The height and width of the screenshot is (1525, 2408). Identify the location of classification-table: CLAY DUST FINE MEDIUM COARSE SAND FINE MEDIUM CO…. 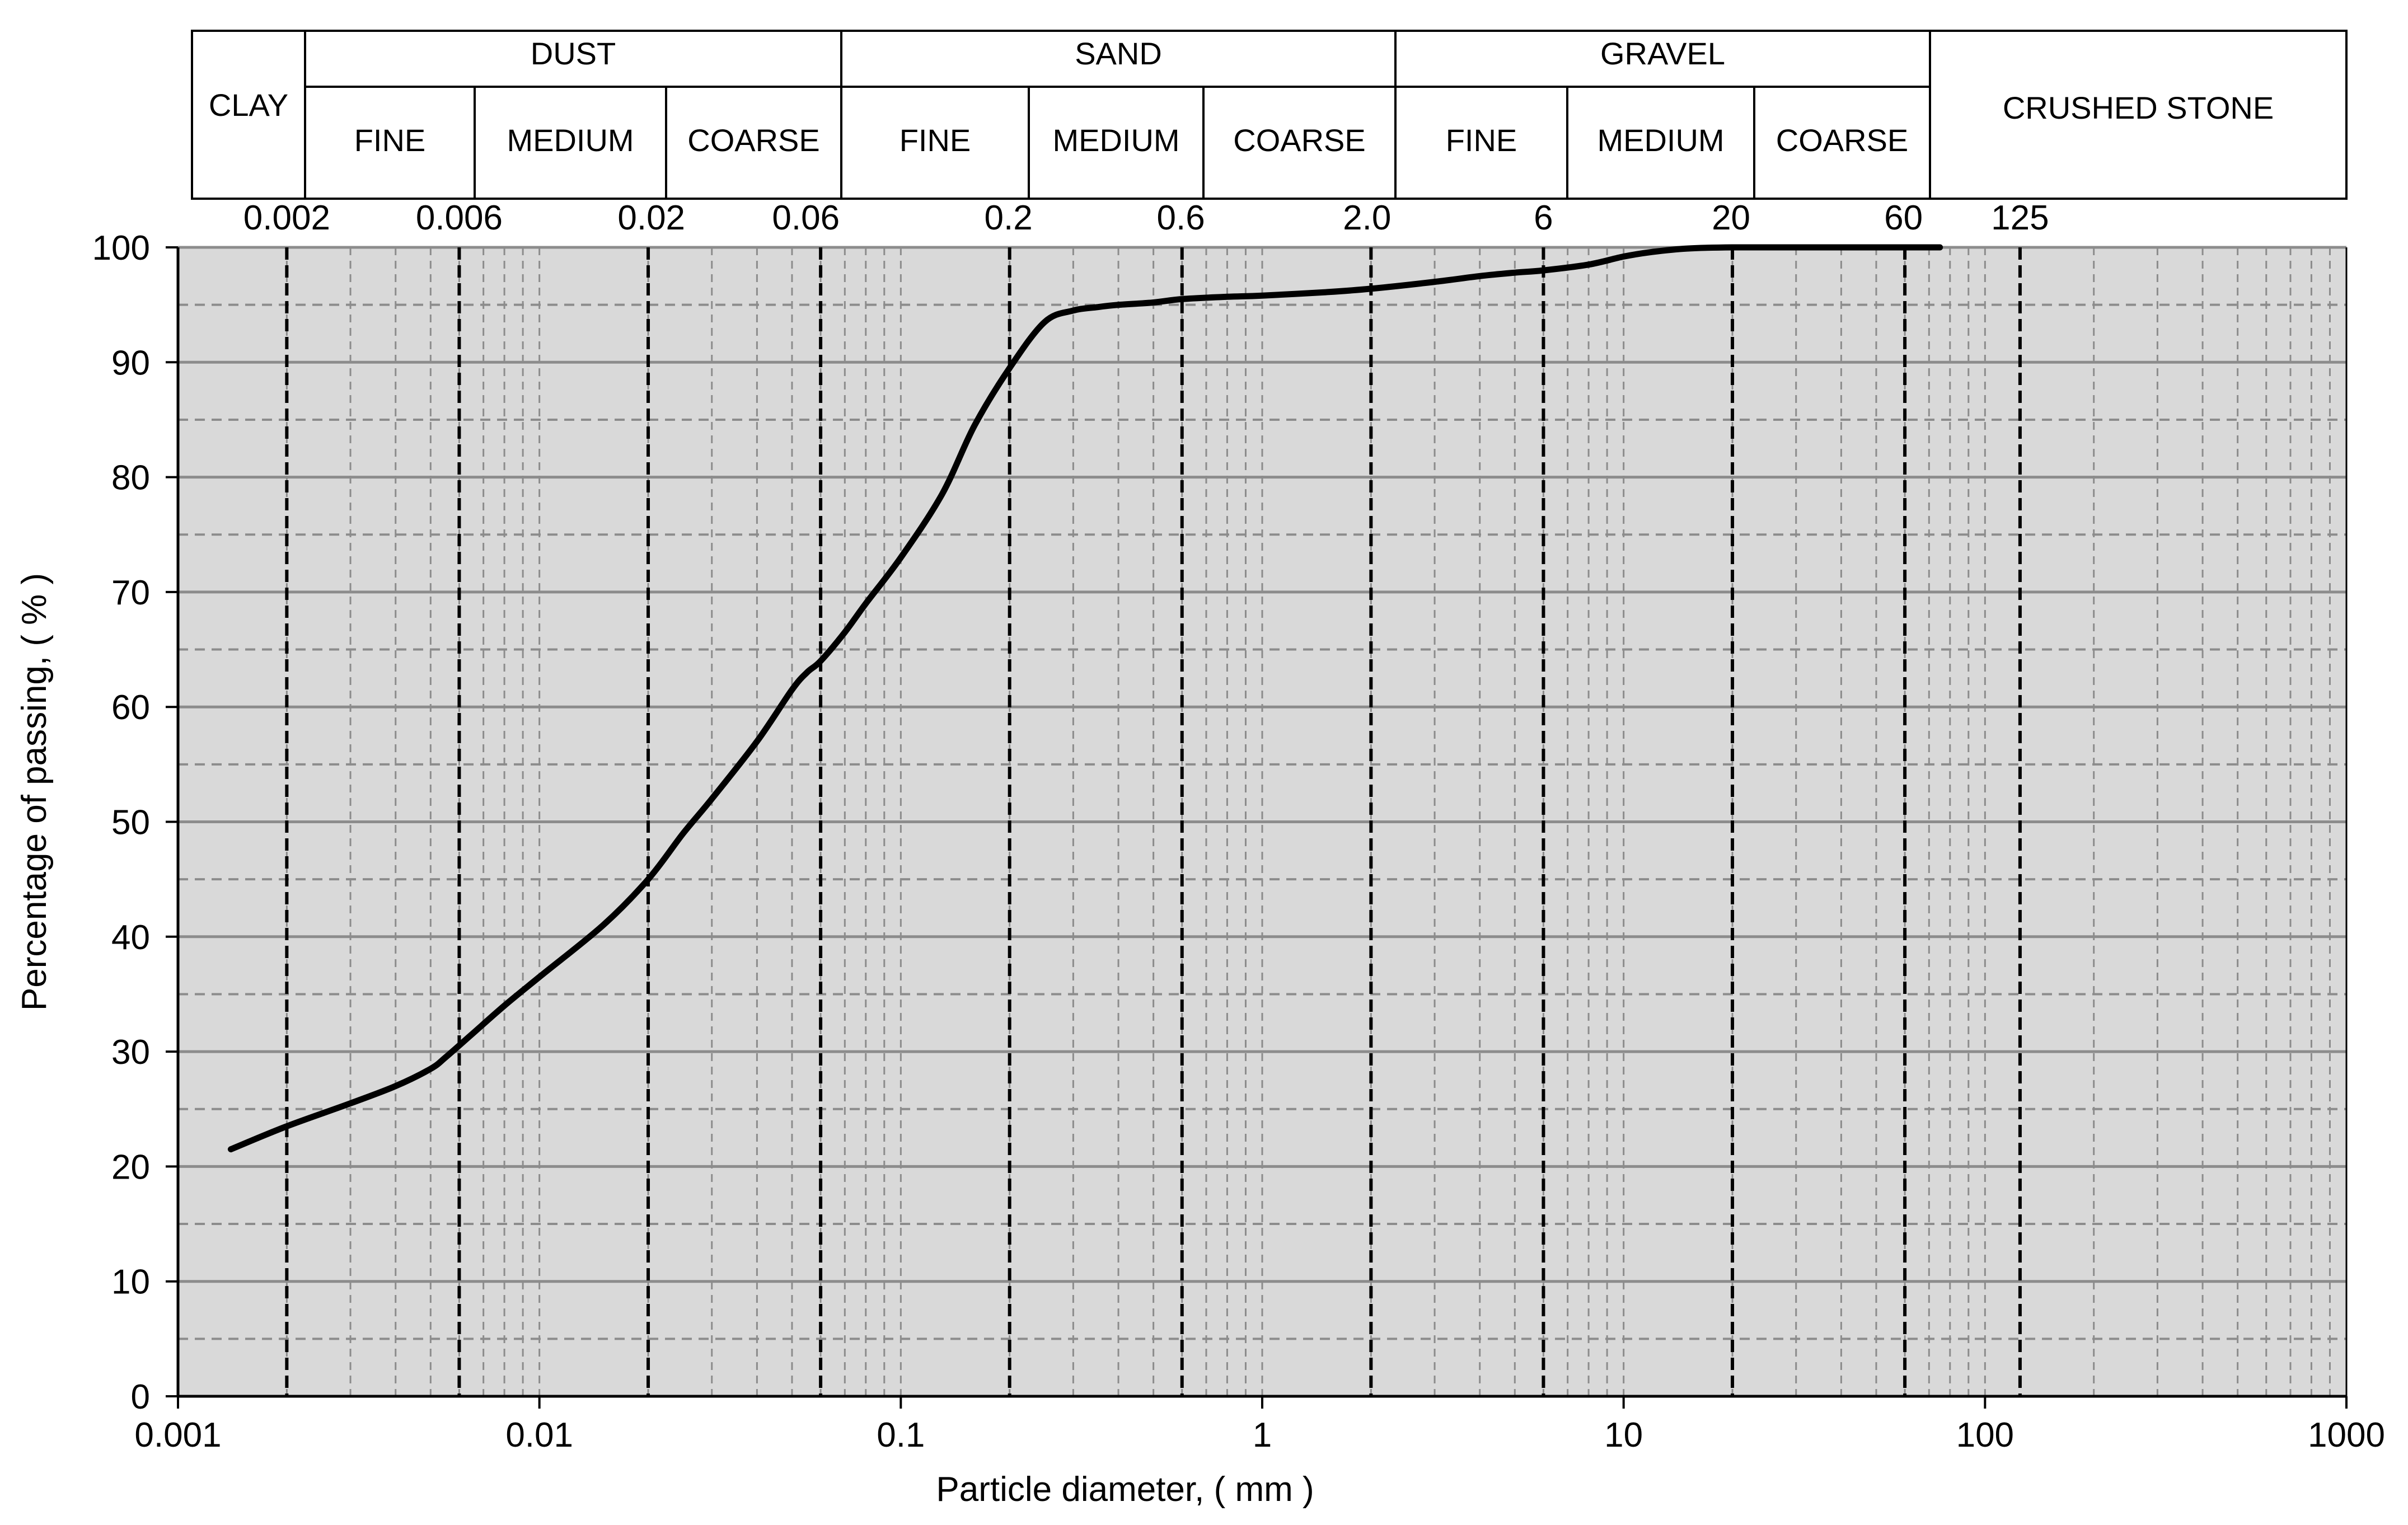
(1269, 115).